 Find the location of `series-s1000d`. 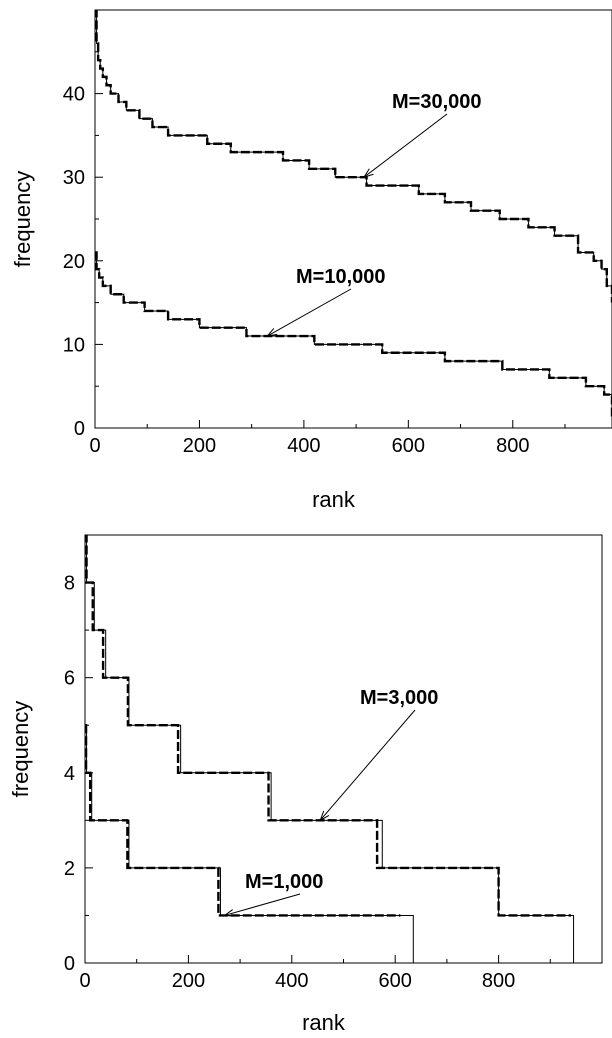

series-s1000d is located at coordinates (243, 820).